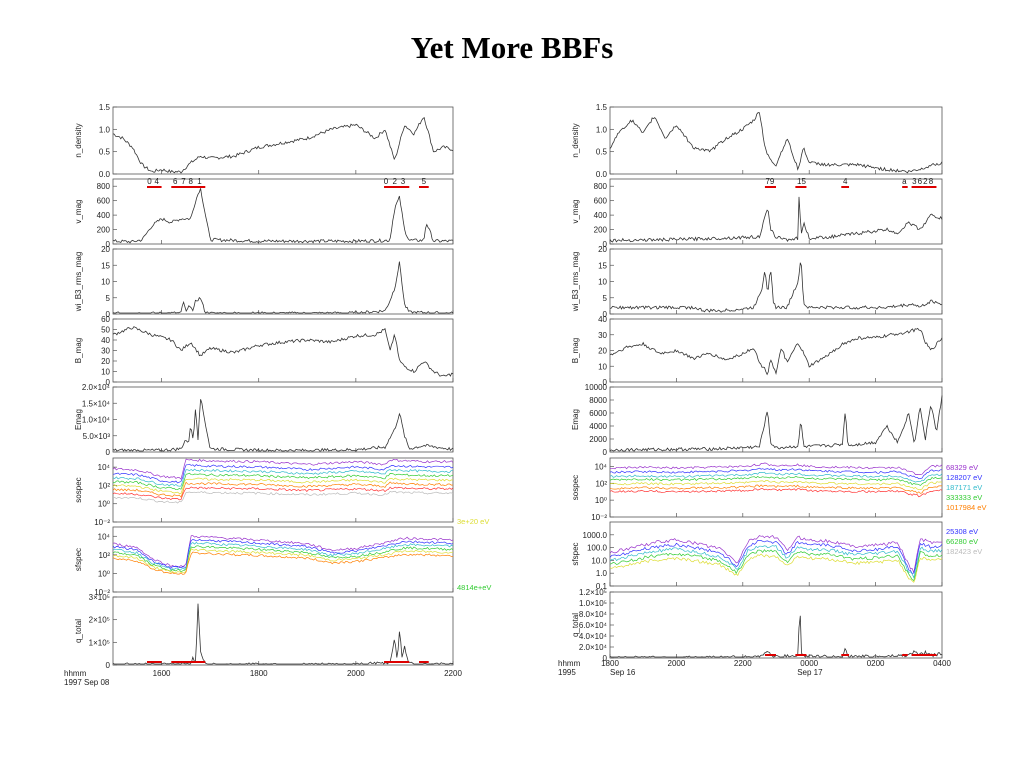 The image size is (1024, 768). Describe the element at coordinates (593, 603) in the screenshot. I see `y-tick-label: 1.0×10⁵` at that location.